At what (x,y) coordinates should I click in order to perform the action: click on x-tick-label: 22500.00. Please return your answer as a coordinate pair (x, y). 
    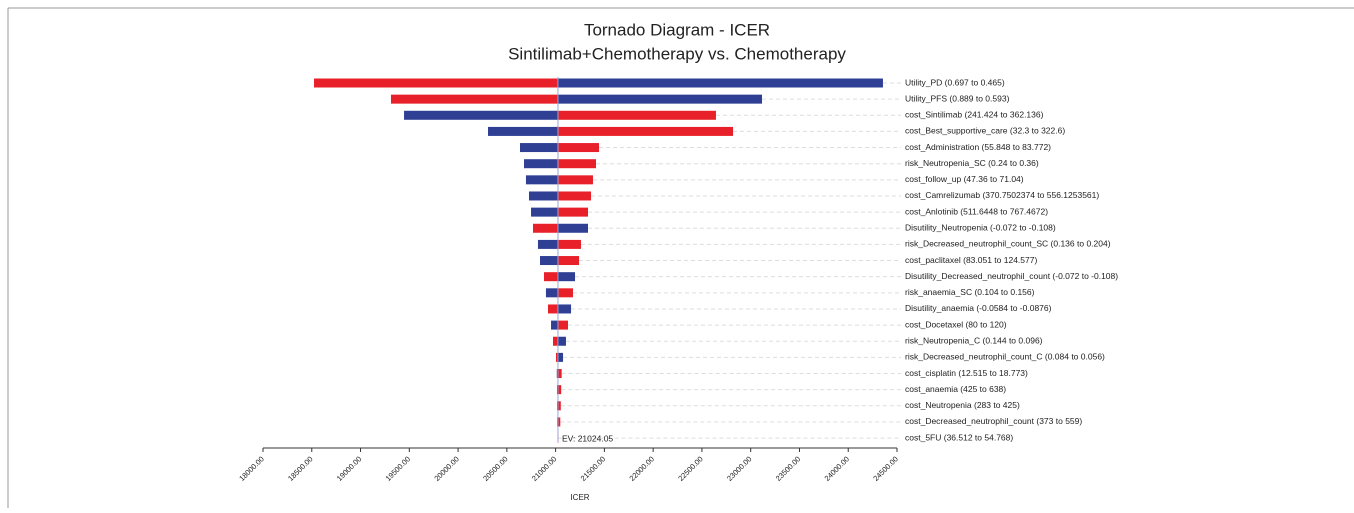
    Looking at the image, I should click on (690, 468).